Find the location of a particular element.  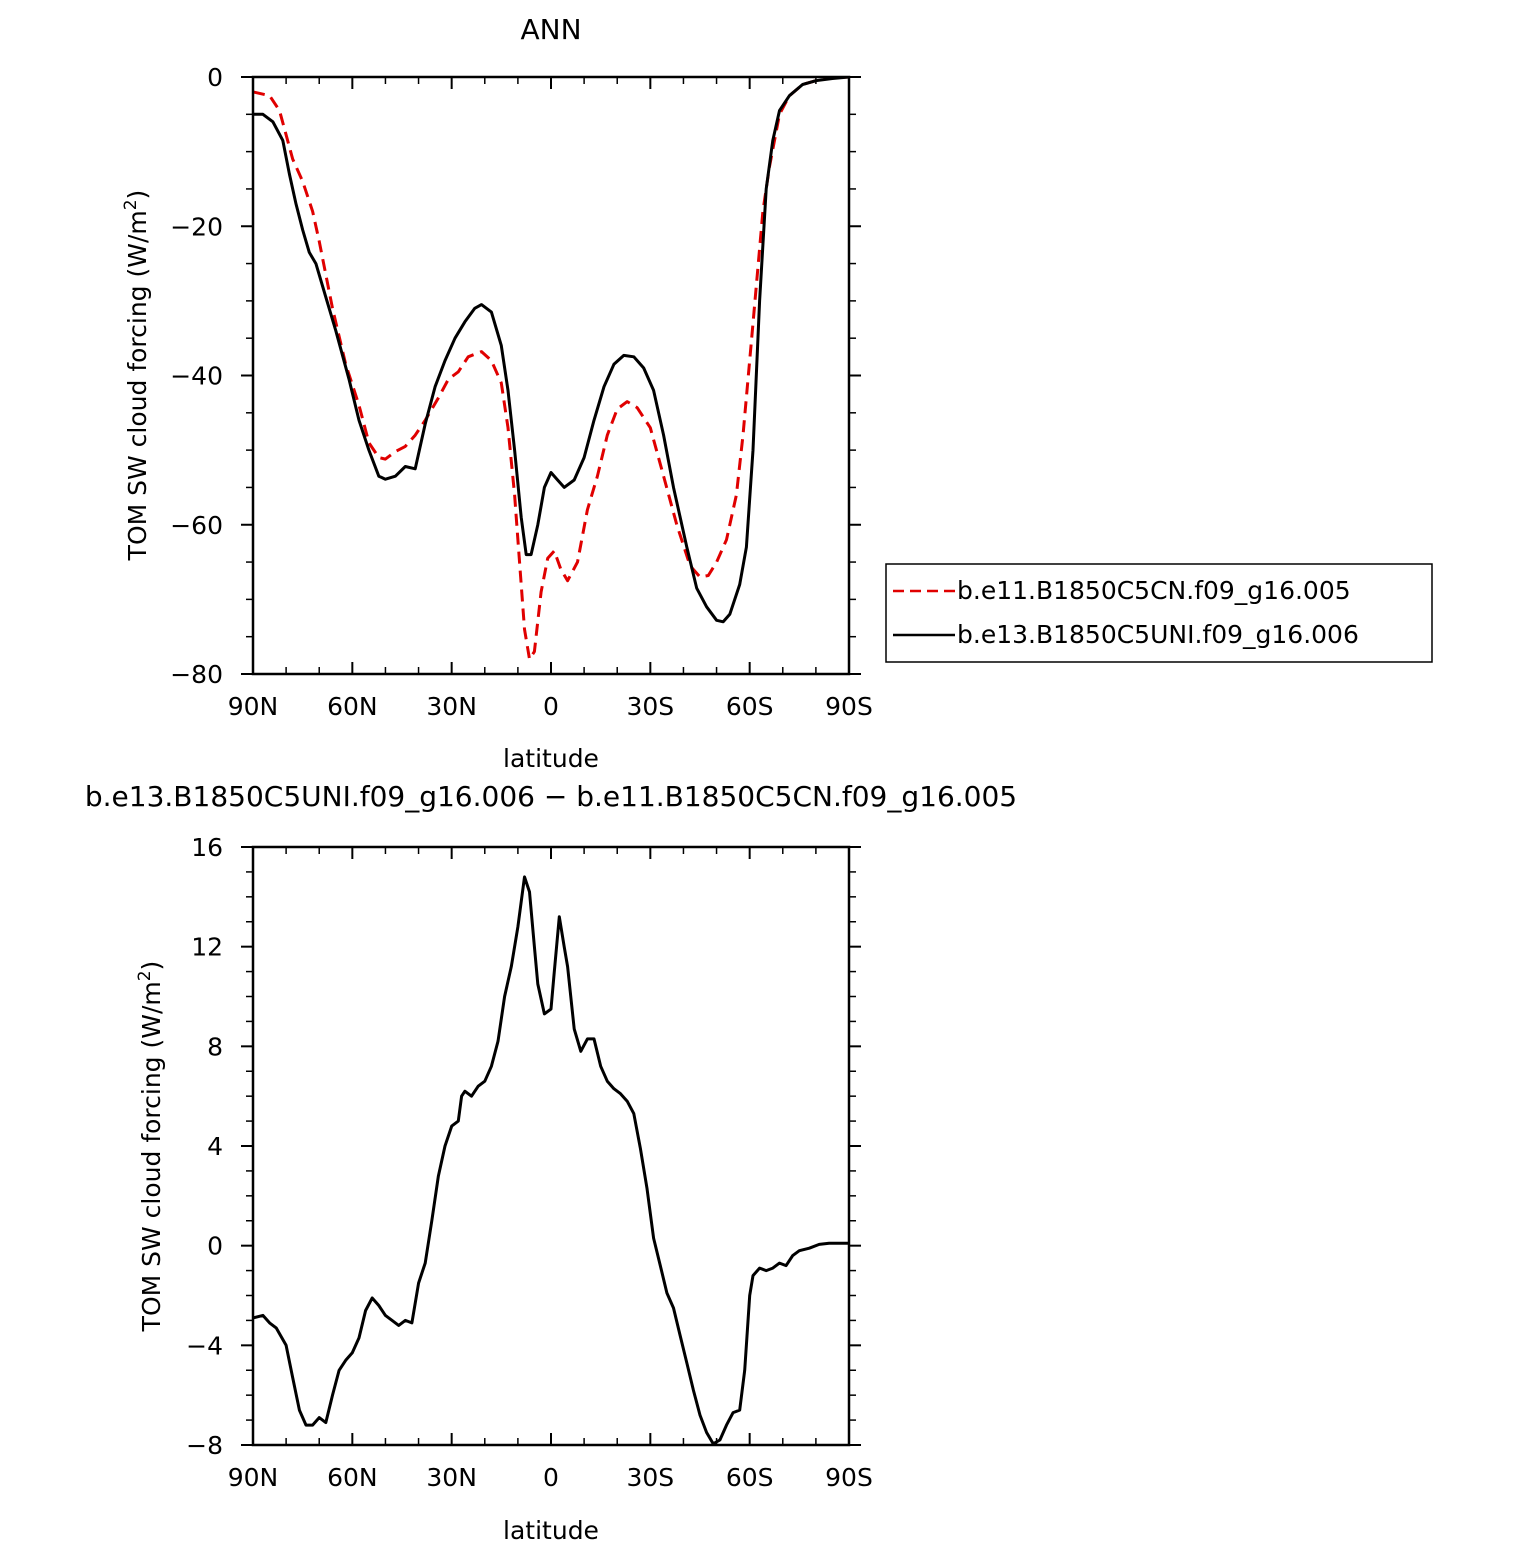

y-tick-label: 4 is located at coordinates (215, 1146).